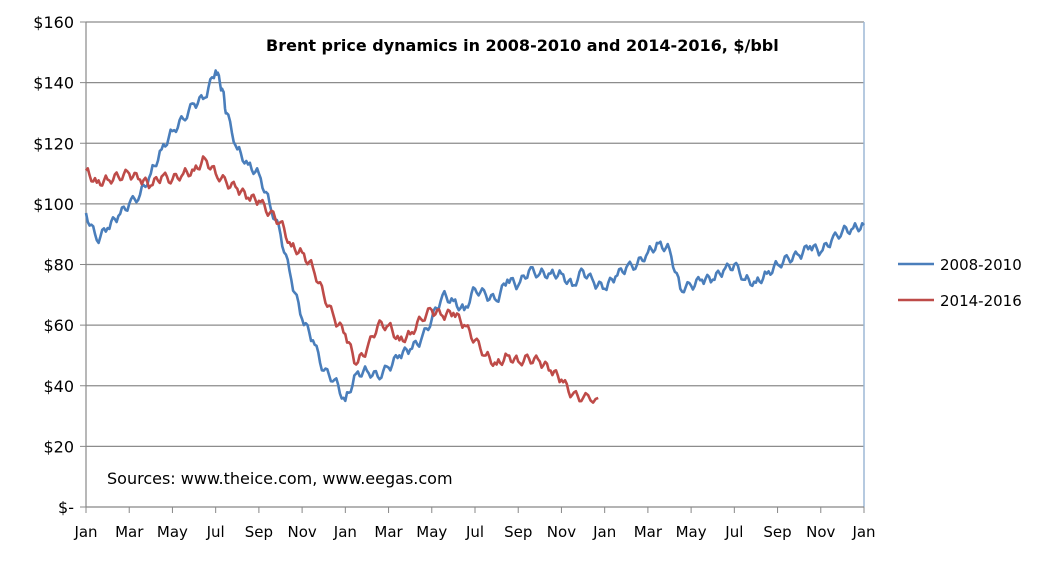 The width and height of the screenshot is (1042, 564). What do you see at coordinates (58, 325) in the screenshot?
I see `y-tick-label: $60` at bounding box center [58, 325].